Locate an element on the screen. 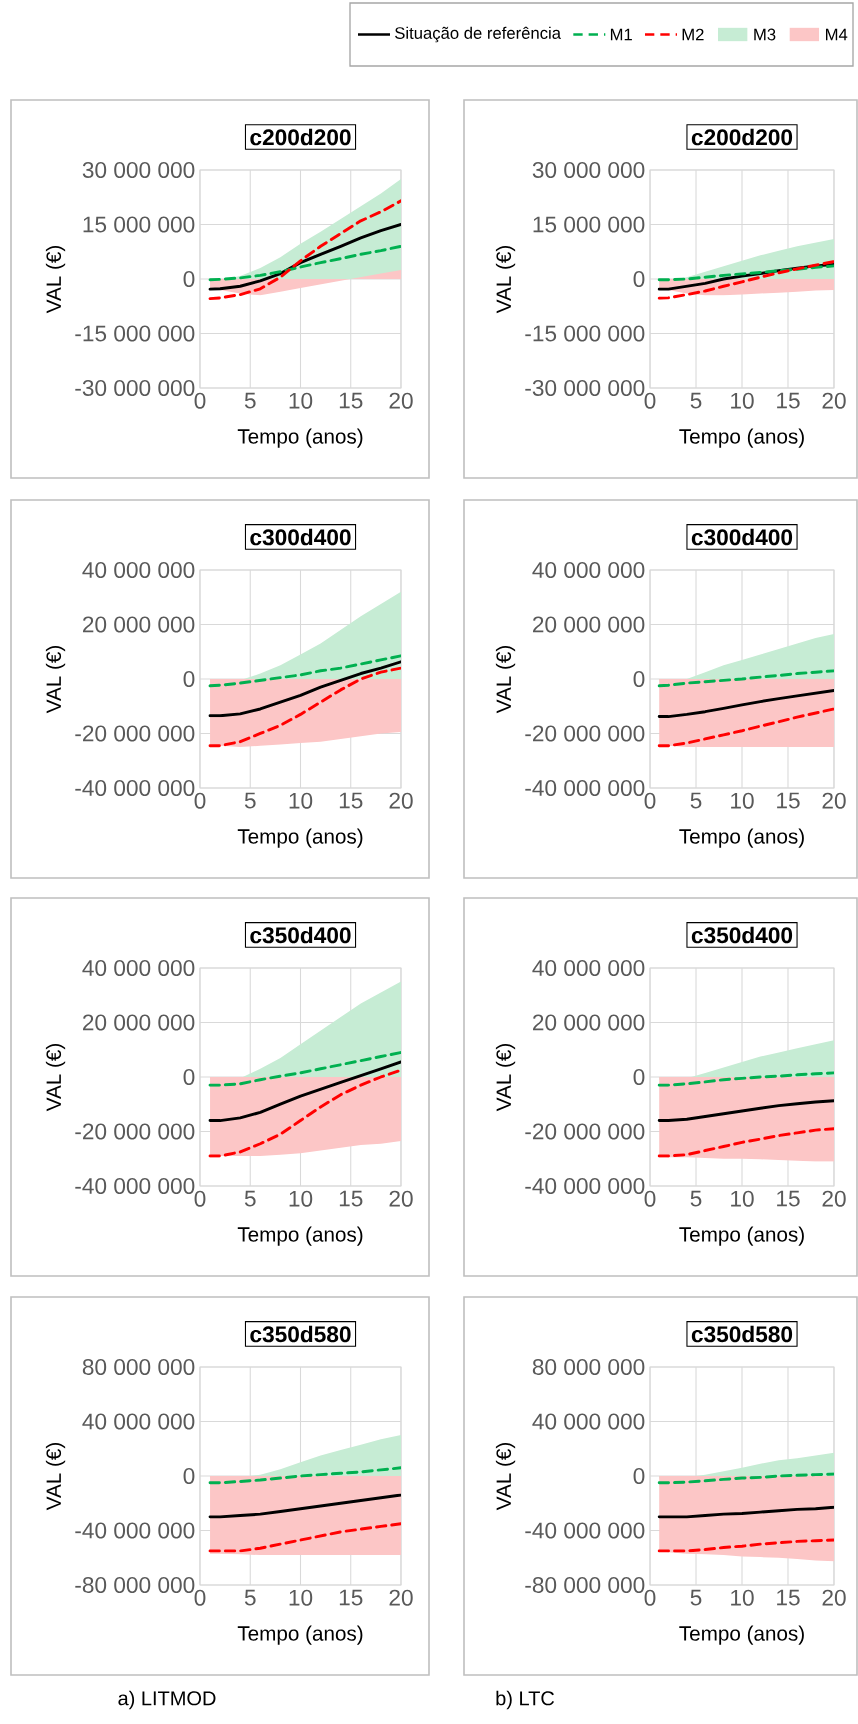 This screenshot has height=1724, width=858. legend-label: M2 is located at coordinates (693, 34).